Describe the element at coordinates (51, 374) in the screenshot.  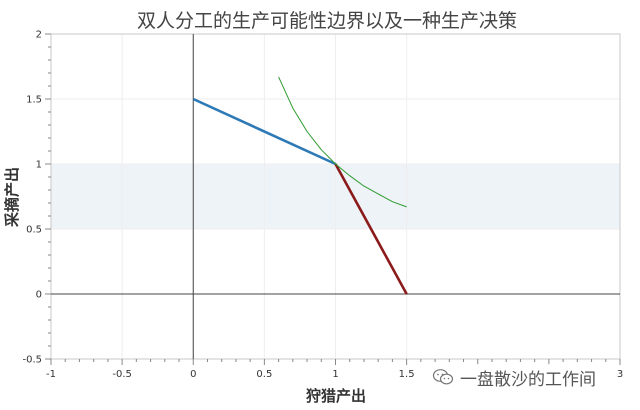
I see `x-tick-label: -1` at that location.